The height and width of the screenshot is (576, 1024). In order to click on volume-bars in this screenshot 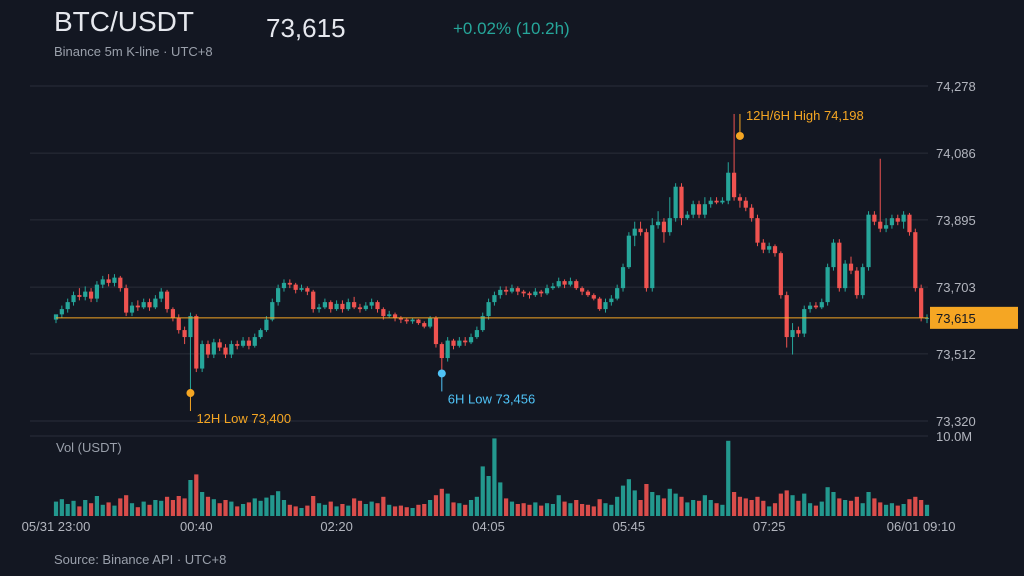, I will do `click(491, 477)`.